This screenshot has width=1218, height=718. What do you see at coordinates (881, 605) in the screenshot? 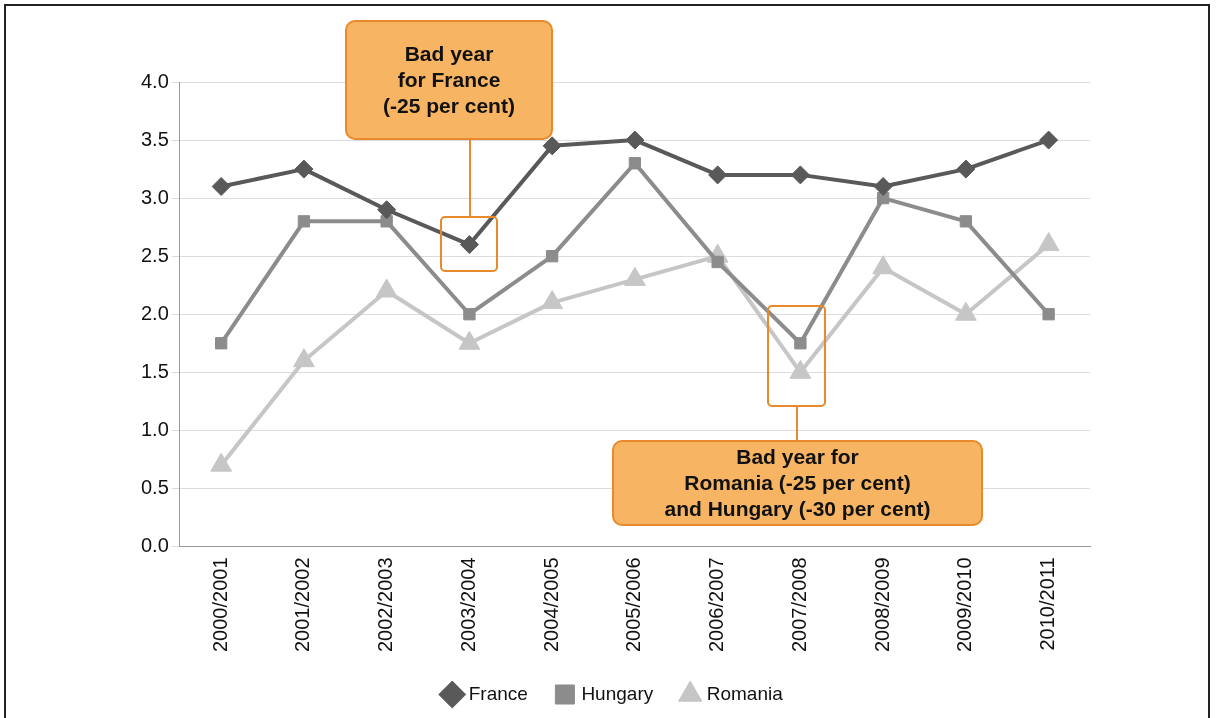
I see `x-tick-label: 2008/2009` at bounding box center [881, 605].